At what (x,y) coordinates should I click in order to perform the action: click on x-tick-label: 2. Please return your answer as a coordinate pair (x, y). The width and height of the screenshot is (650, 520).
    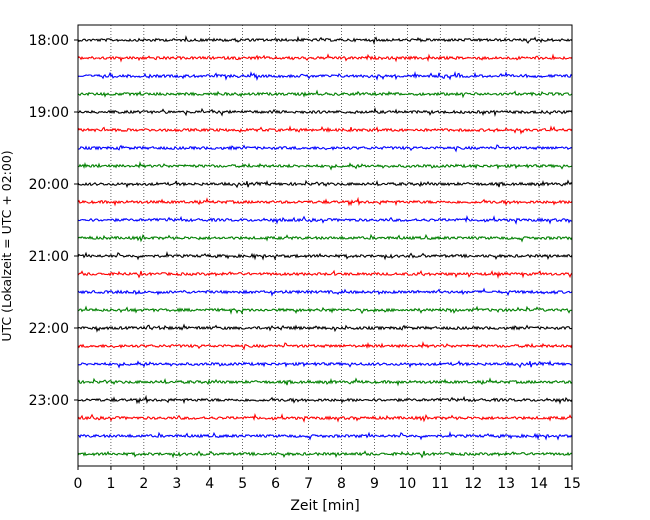
    Looking at the image, I should click on (143, 484).